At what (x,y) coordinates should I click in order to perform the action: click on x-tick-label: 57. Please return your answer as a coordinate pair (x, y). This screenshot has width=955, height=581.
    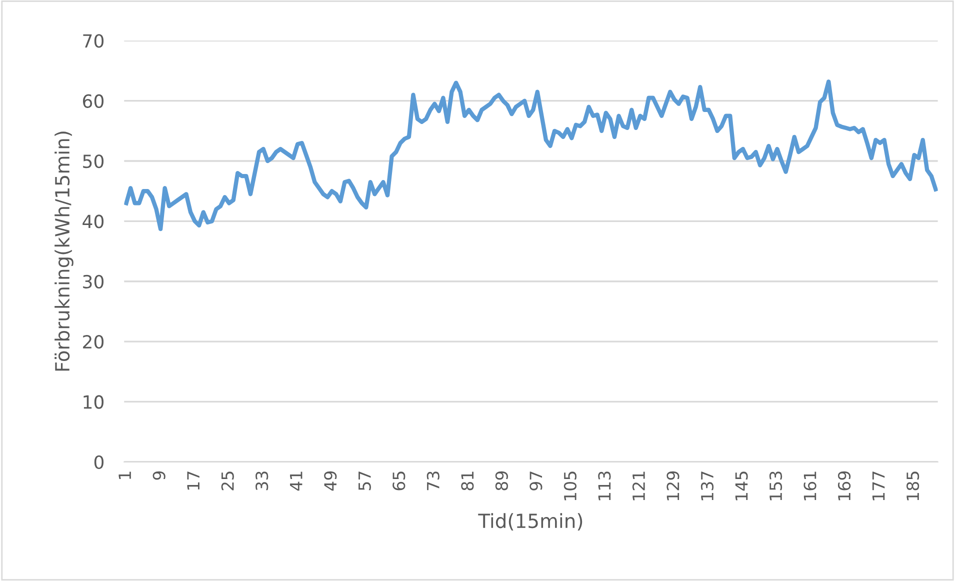
    Looking at the image, I should click on (364, 481).